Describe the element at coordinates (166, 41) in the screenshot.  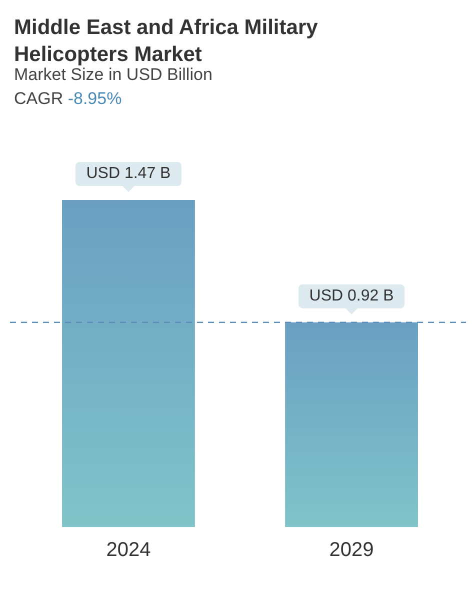
I see `chart-title: Middle East and Africa Military Helicopters Market` at that location.